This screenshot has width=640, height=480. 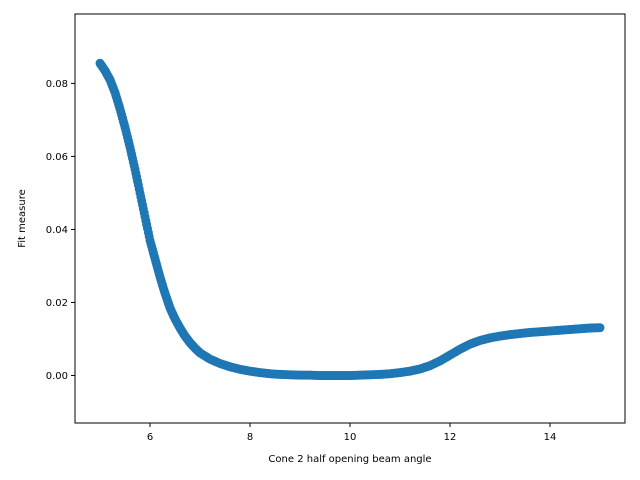 What do you see at coordinates (57, 84) in the screenshot?
I see `y-tick-label: 0.08` at bounding box center [57, 84].